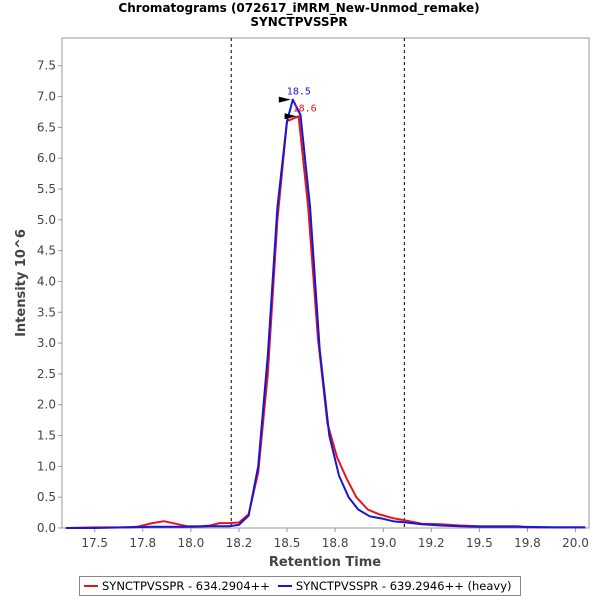 This screenshot has width=600, height=600. What do you see at coordinates (431, 543) in the screenshot?
I see `x-tick-label: 19.2` at bounding box center [431, 543].